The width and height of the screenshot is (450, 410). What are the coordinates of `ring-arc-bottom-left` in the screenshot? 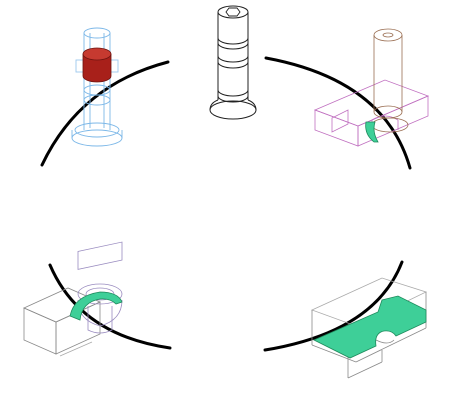 It's located at (110, 306).